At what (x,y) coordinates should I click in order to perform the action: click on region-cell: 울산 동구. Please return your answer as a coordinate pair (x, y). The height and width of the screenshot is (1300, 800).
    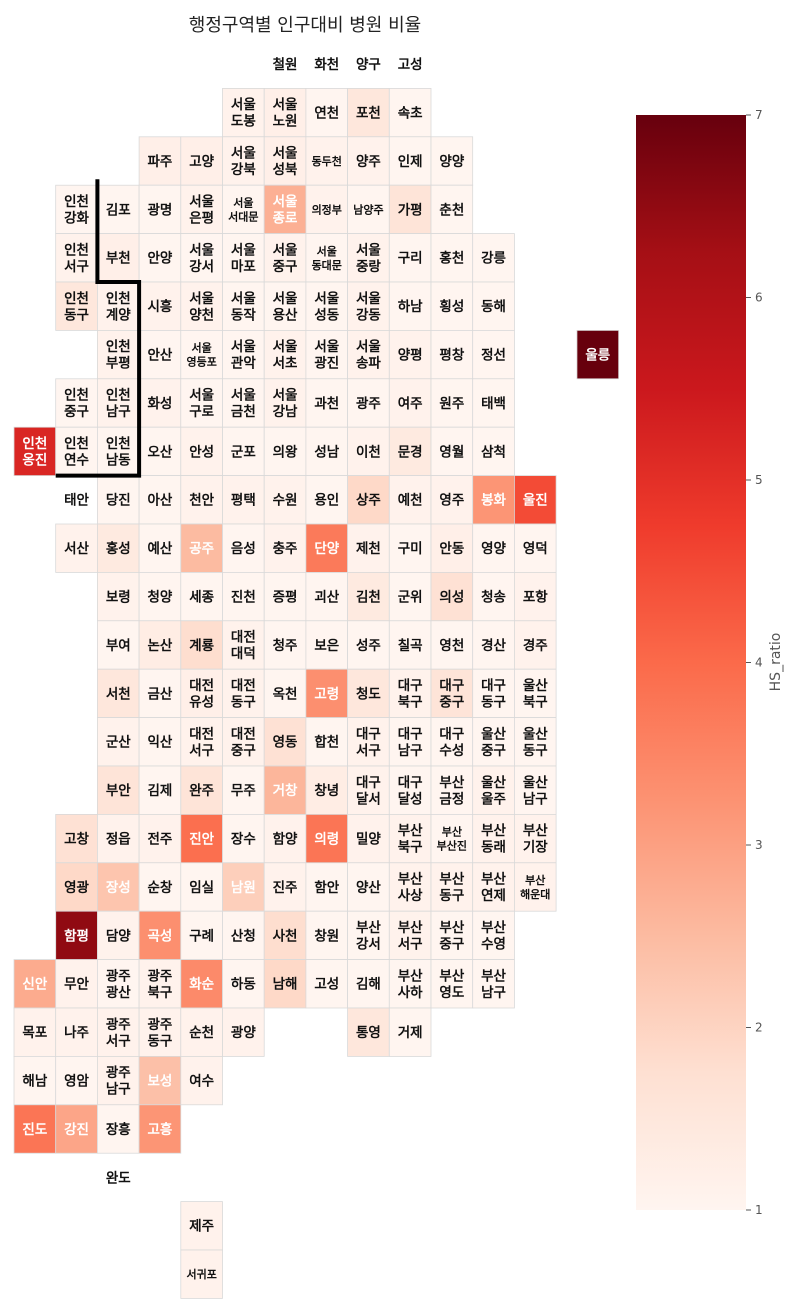
    Looking at the image, I should click on (535, 742).